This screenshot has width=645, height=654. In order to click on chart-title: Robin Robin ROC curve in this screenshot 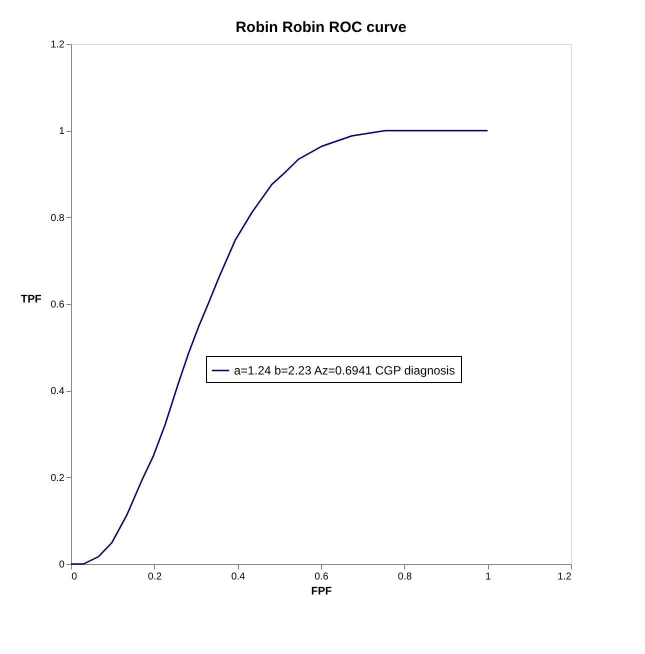, I will do `click(321, 27)`.